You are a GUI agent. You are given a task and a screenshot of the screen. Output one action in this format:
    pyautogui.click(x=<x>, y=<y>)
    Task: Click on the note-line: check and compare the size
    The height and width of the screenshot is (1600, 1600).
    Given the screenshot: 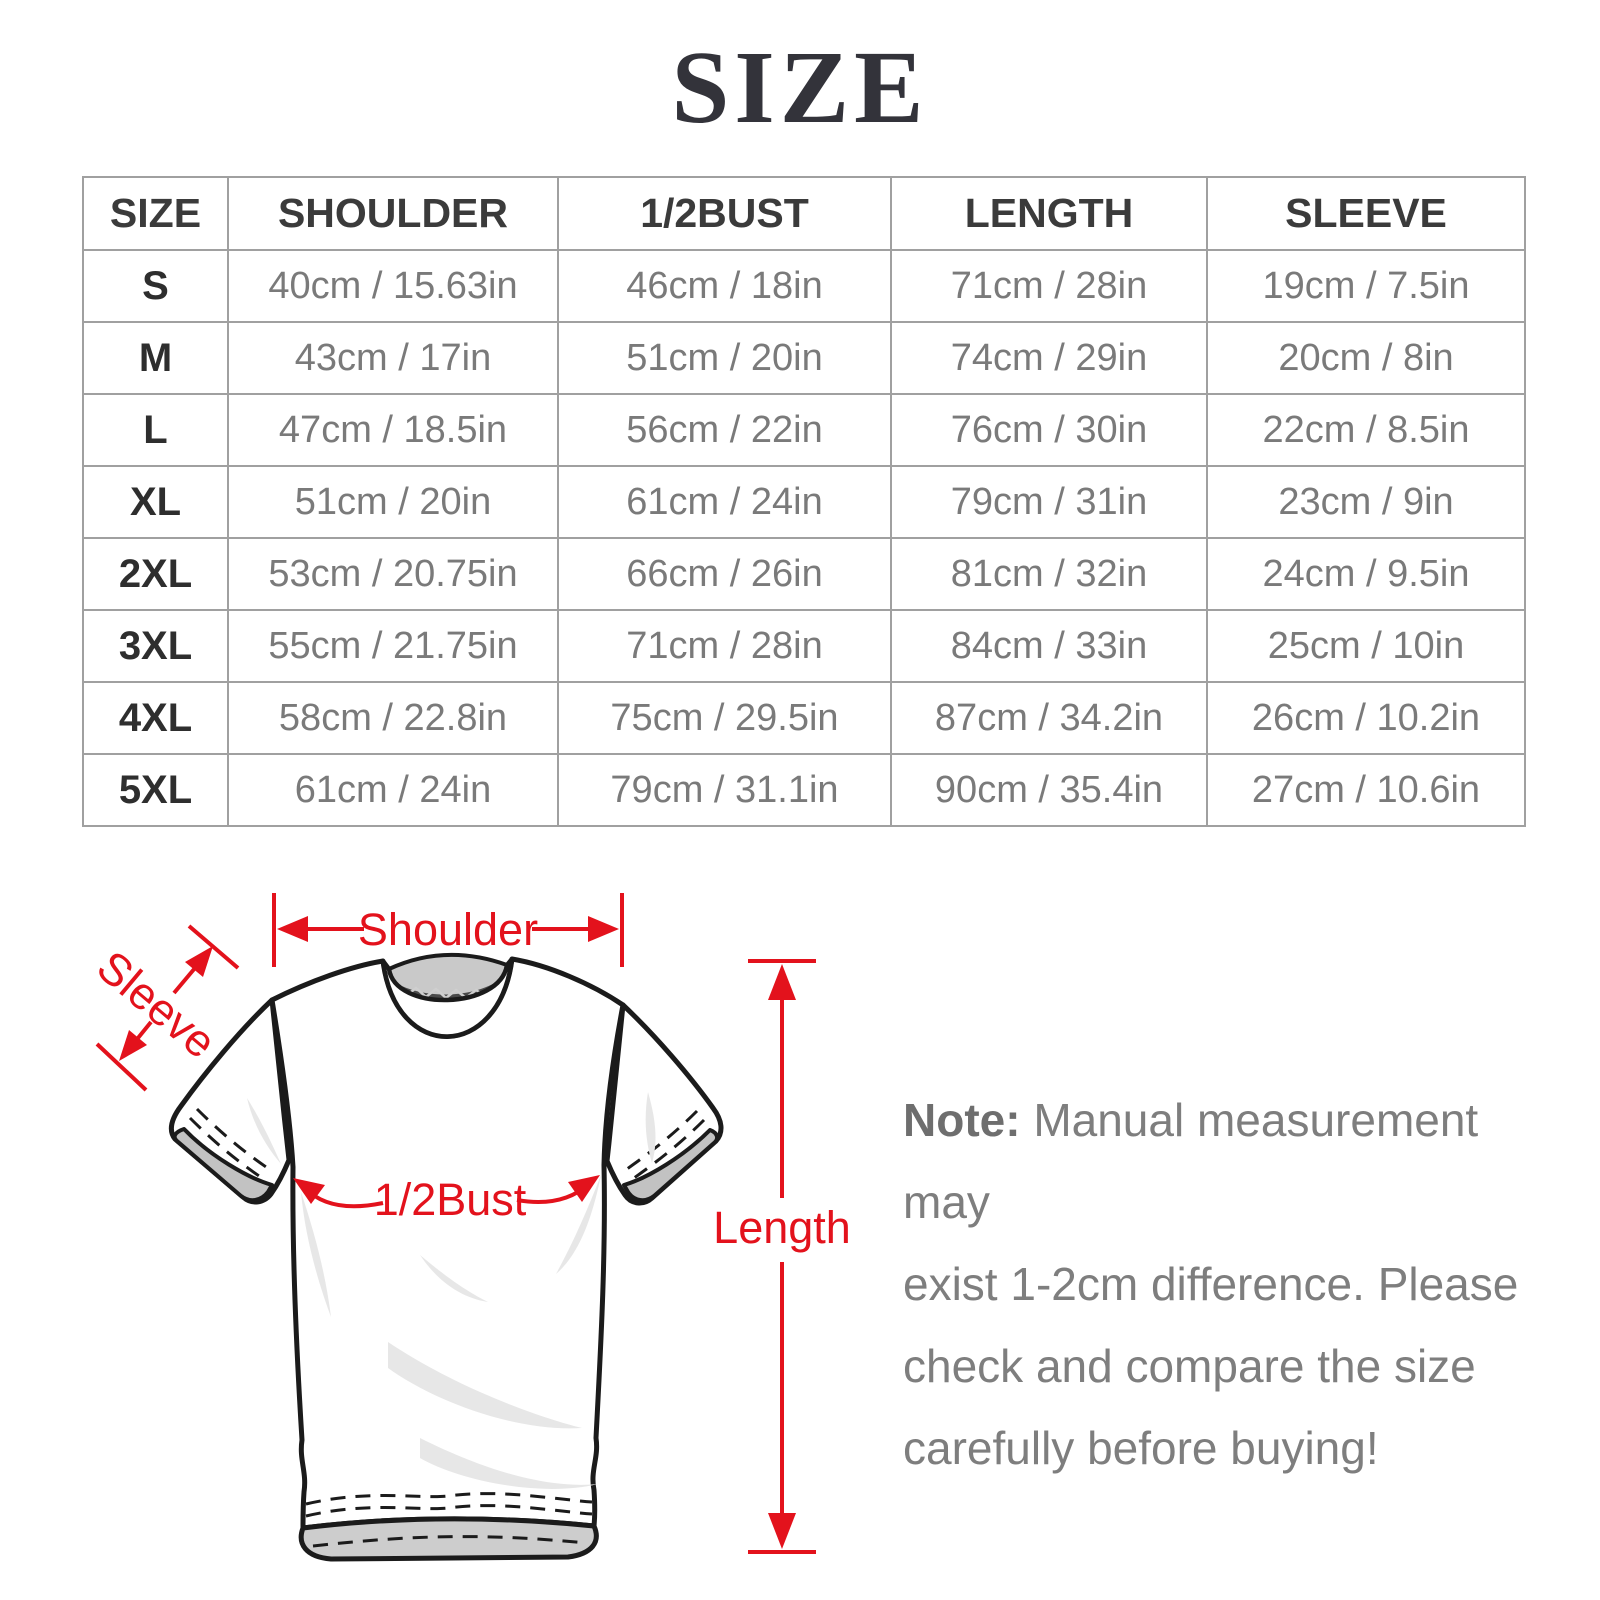 What is the action you would take?
    pyautogui.click(x=1189, y=1366)
    